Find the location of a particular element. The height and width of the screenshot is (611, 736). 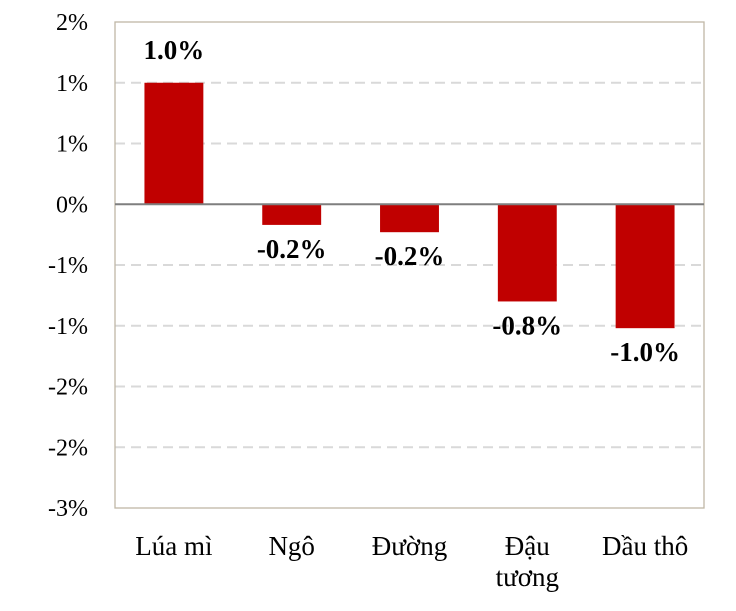

category-label-line: Đường is located at coordinates (409, 546).